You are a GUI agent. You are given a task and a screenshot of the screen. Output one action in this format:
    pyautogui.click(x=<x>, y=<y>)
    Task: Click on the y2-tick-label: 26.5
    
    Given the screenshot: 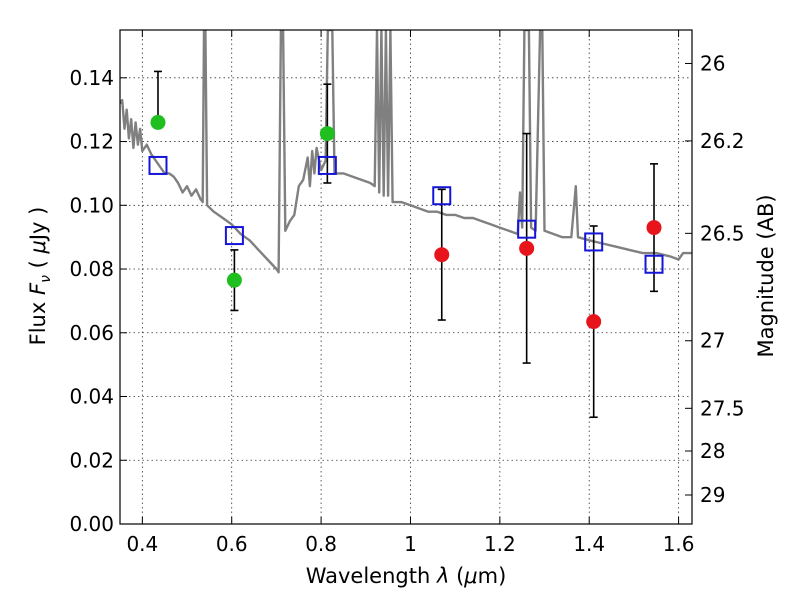 What is the action you would take?
    pyautogui.click(x=722, y=233)
    